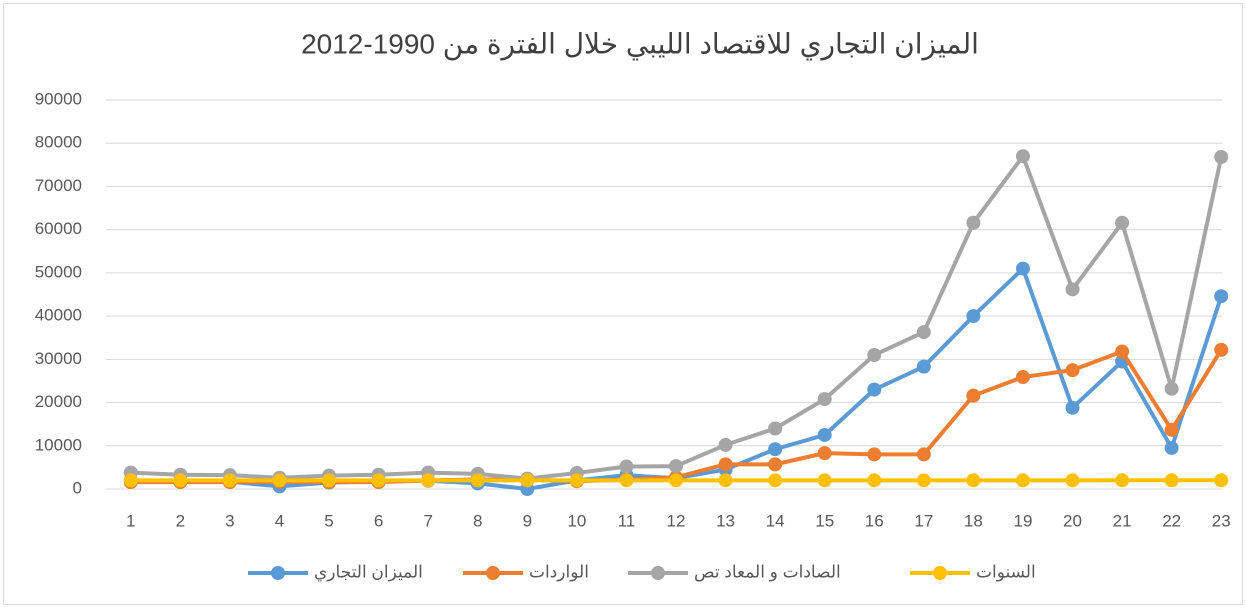 The width and height of the screenshot is (1246, 609). I want to click on legend-label: السنوات, so click(1006, 571).